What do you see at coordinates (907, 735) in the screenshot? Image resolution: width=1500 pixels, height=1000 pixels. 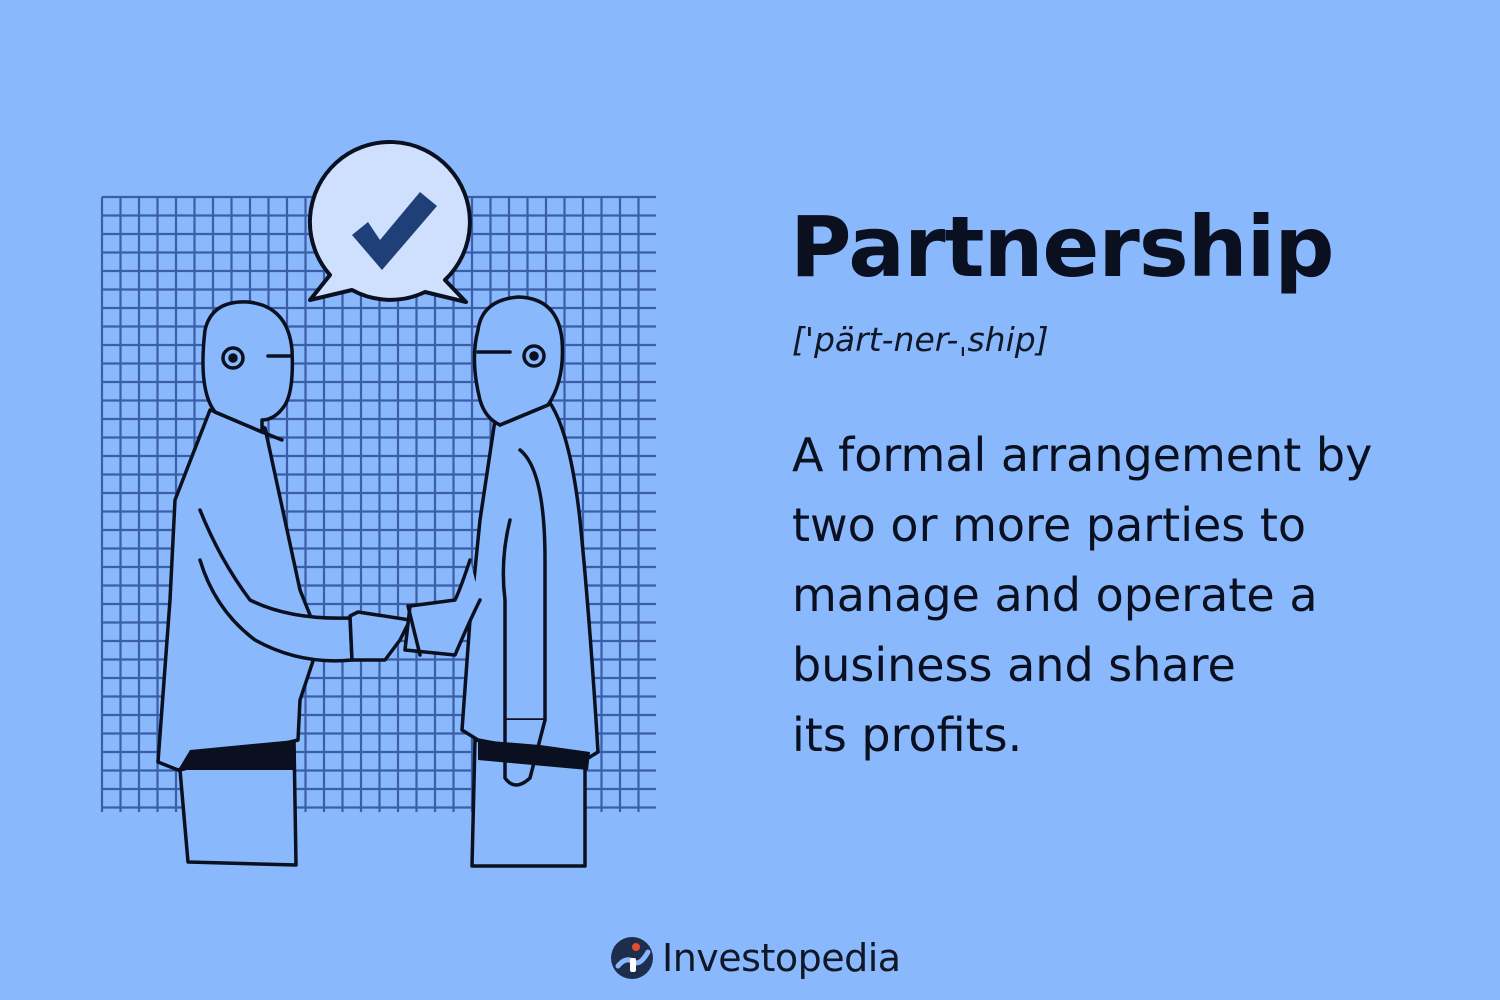 I see `definition-line: its profits.` at bounding box center [907, 735].